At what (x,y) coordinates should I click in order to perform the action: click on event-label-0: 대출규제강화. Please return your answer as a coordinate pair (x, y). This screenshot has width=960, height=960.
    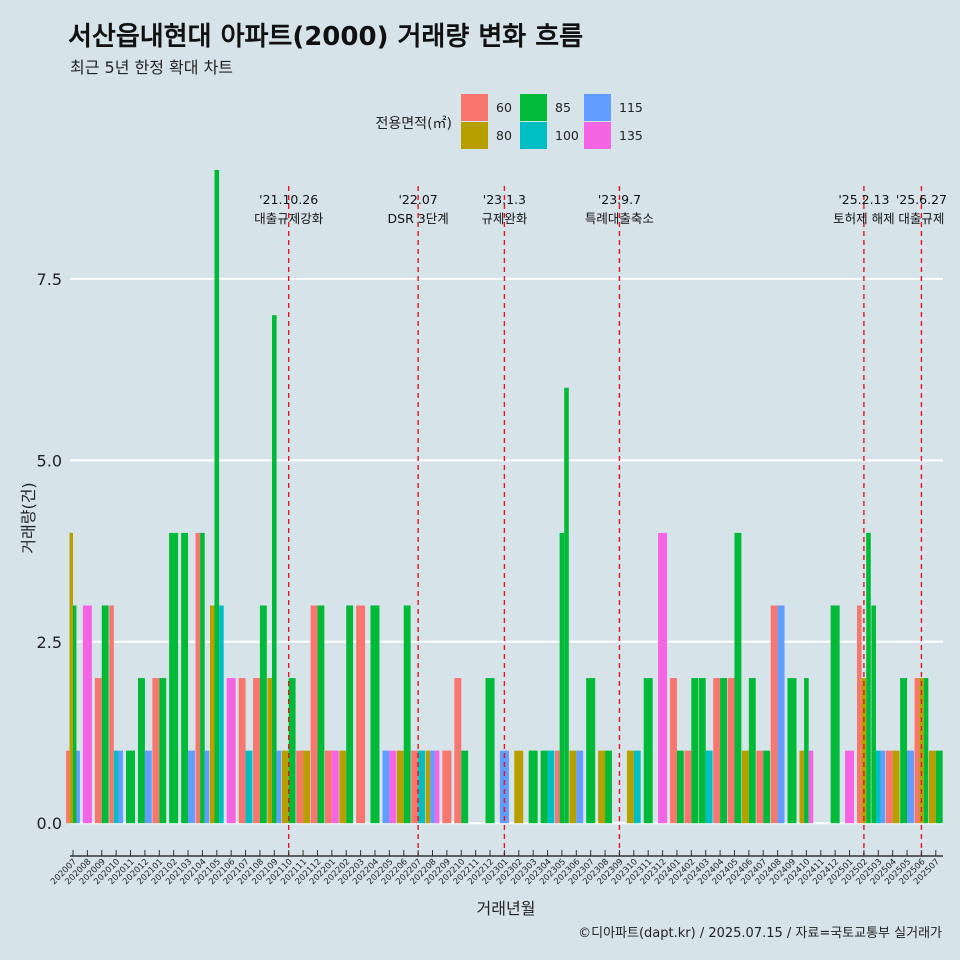
    Looking at the image, I should click on (289, 218).